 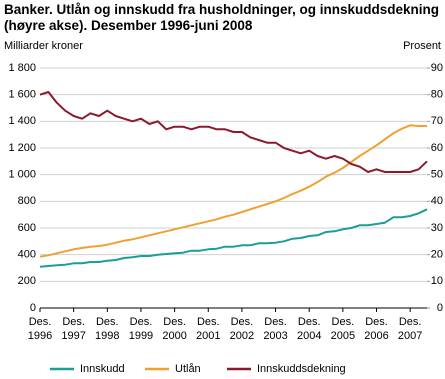 I want to click on x-tick-label: Des. 1998, so click(x=107, y=329).